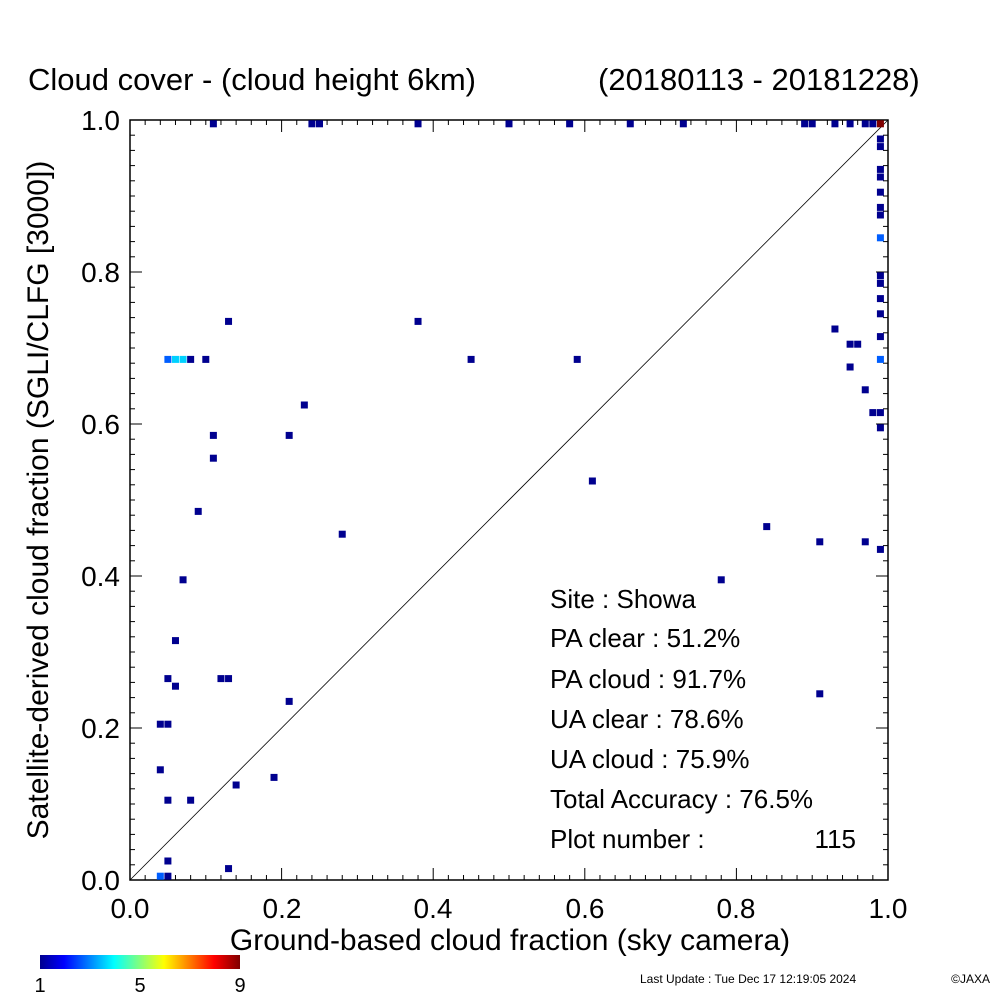 Image resolution: width=1000 pixels, height=1000 pixels. What do you see at coordinates (252, 79) in the screenshot?
I see `chart-title: Cloud cover - (cloud height 6km)` at bounding box center [252, 79].